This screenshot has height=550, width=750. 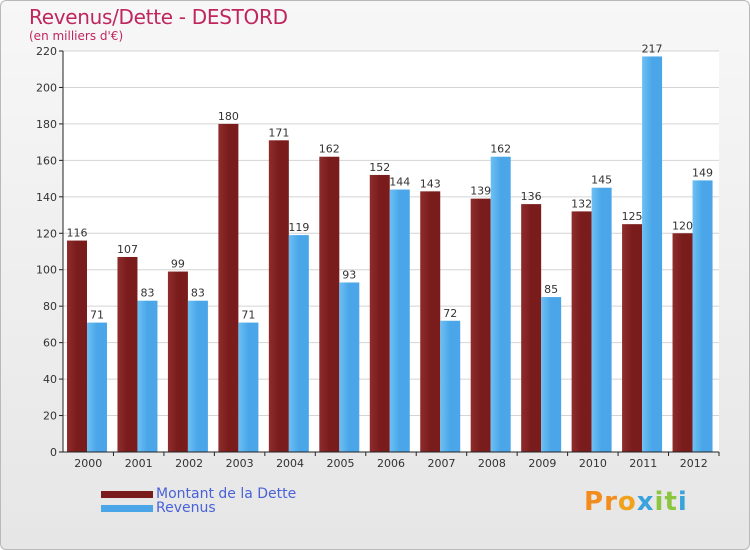 What do you see at coordinates (88, 463) in the screenshot?
I see `x-tick-label: 2000` at bounding box center [88, 463].